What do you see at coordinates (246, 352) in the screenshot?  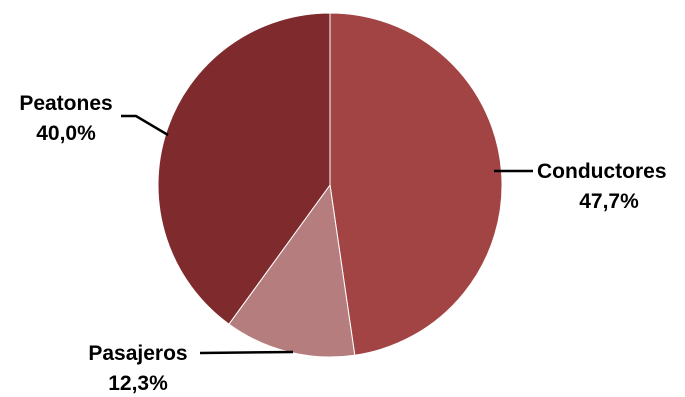 I see `leader-line-pasajeros` at bounding box center [246, 352].